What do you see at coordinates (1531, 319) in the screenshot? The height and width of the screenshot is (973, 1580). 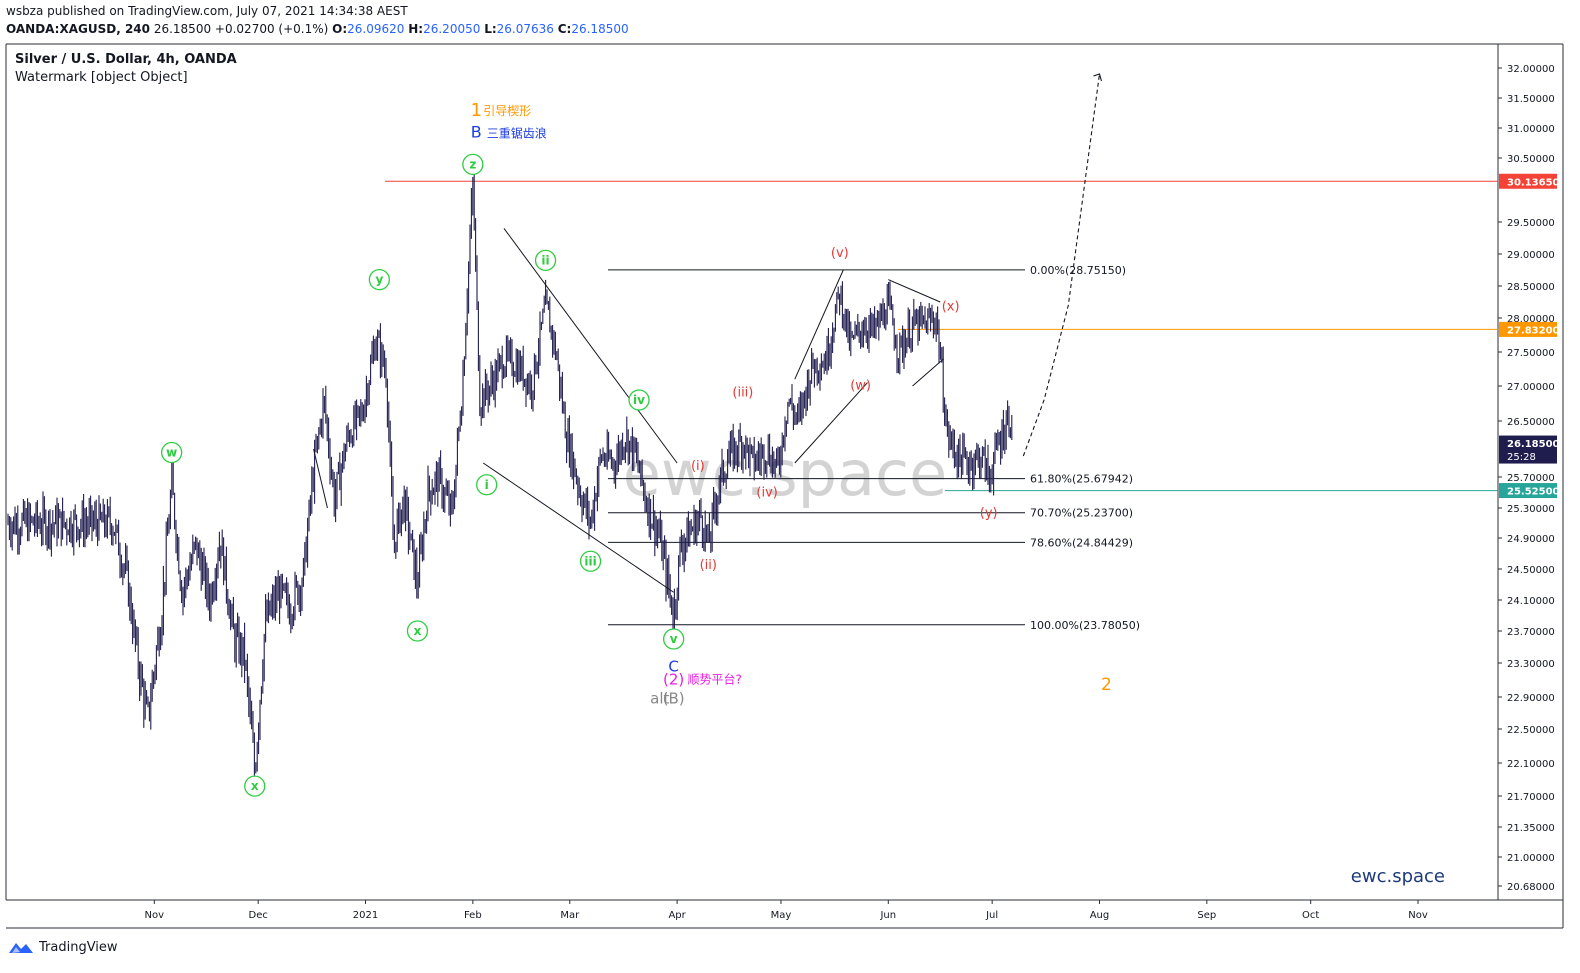 I see `y-tick-label: 28.00000` at bounding box center [1531, 319].